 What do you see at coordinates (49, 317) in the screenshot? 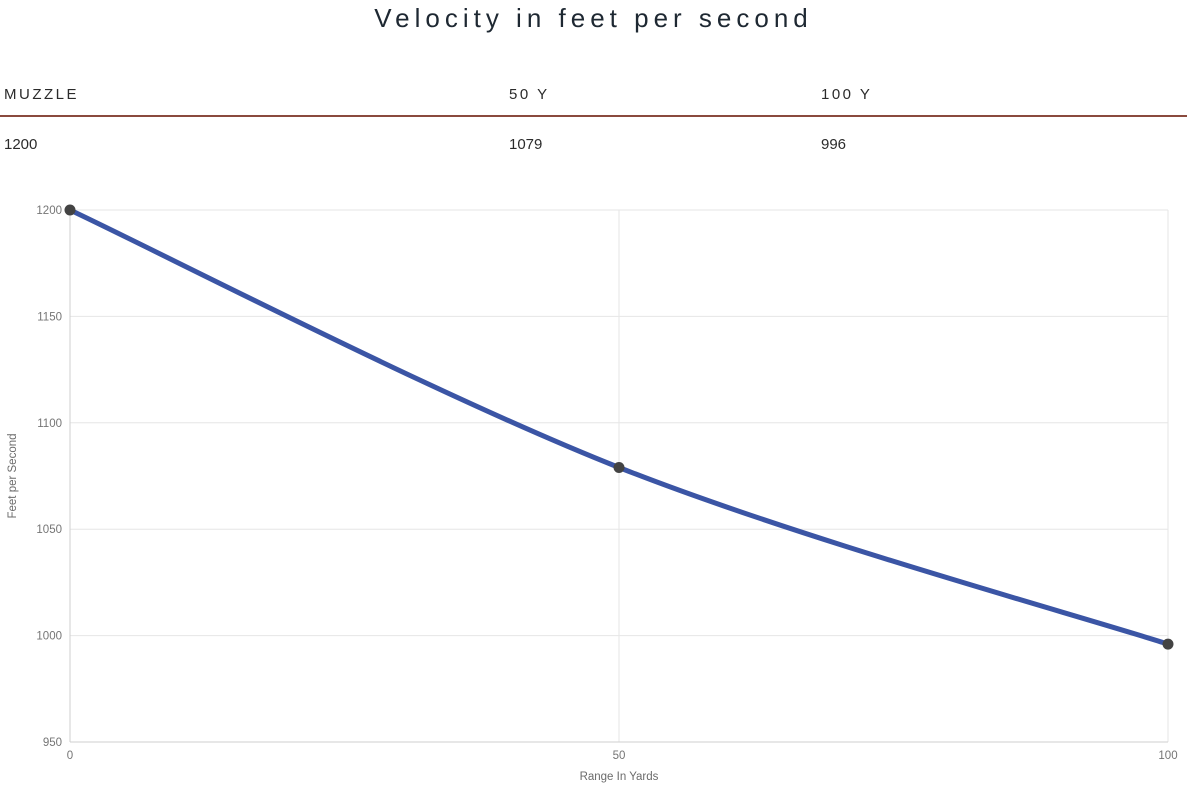
I see `y-tick-label: 1150` at bounding box center [49, 317].